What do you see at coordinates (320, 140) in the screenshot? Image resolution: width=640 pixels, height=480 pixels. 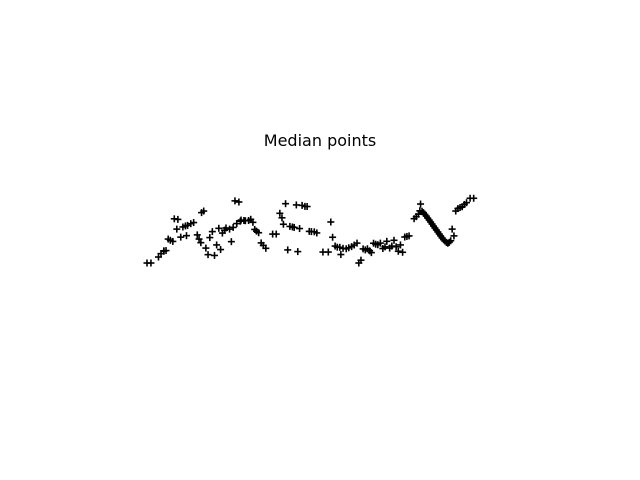 I see `chart-title: Median points` at bounding box center [320, 140].